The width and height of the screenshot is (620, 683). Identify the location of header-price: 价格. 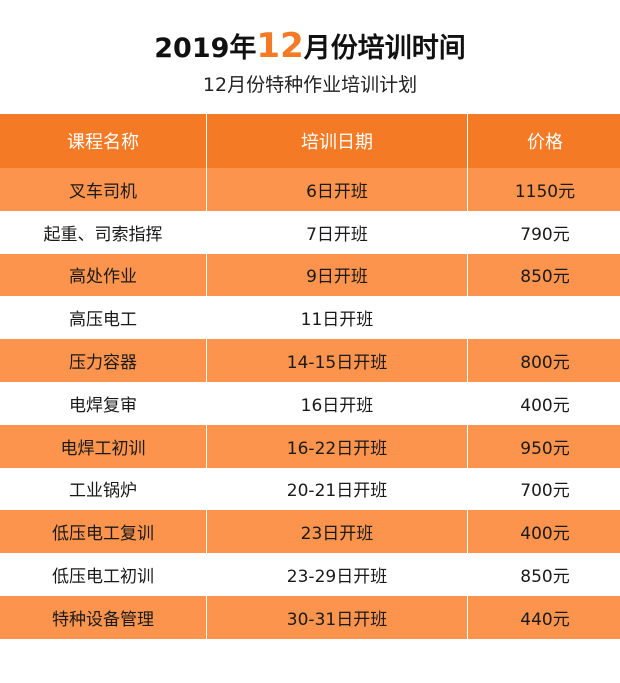
(543, 141).